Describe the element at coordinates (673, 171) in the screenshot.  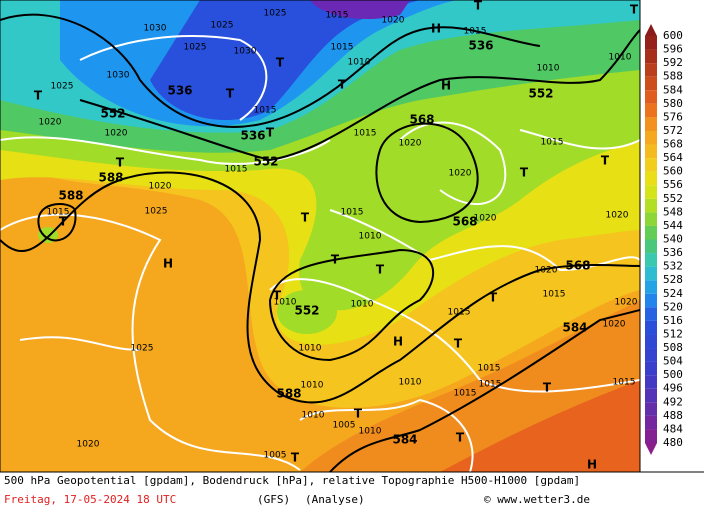
I see `legend-label: 560` at that location.